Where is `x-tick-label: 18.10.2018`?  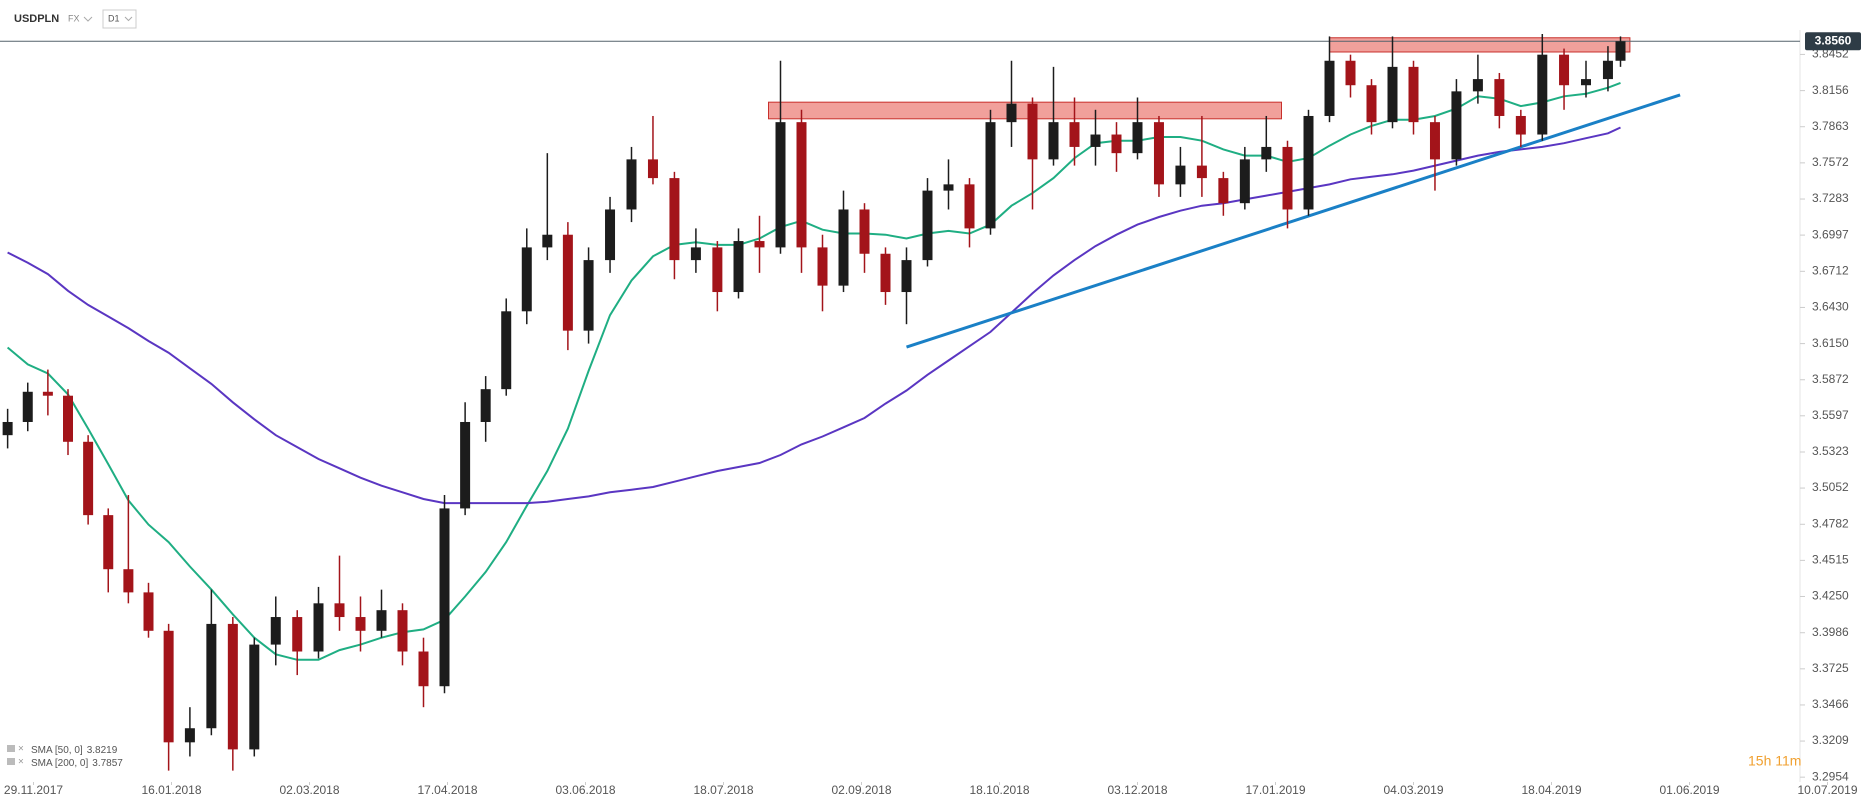
x-tick-label: 18.10.2018 is located at coordinates (999, 790).